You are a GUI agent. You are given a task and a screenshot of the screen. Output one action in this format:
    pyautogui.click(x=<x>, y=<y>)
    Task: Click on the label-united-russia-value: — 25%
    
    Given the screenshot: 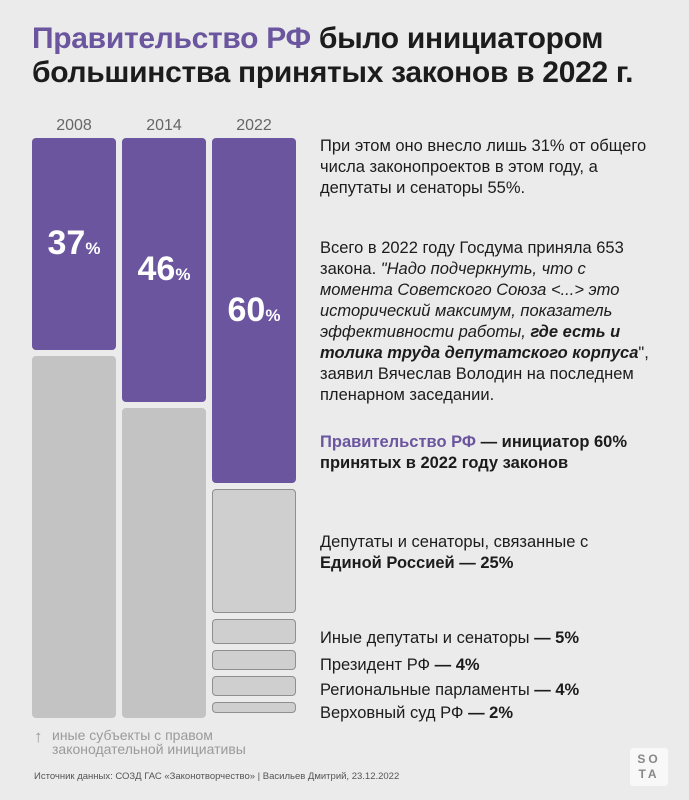 What is the action you would take?
    pyautogui.click(x=484, y=563)
    